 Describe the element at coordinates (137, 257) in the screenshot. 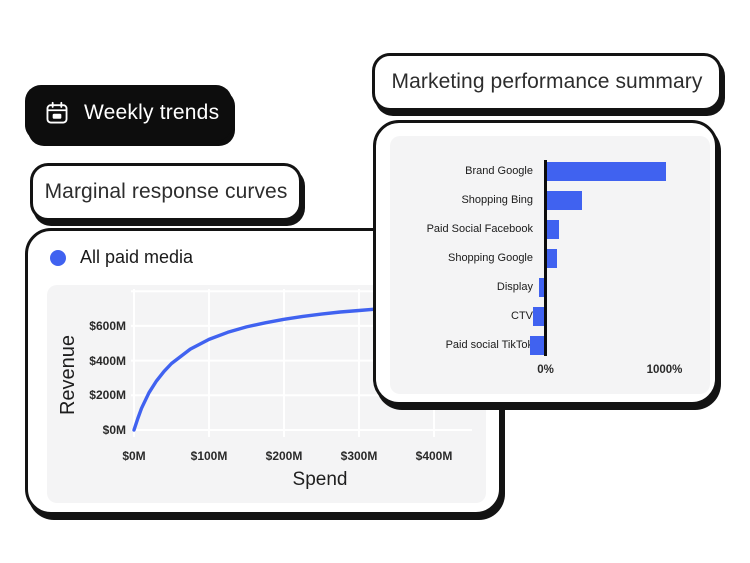

I see `legend-label: All paid media` at that location.